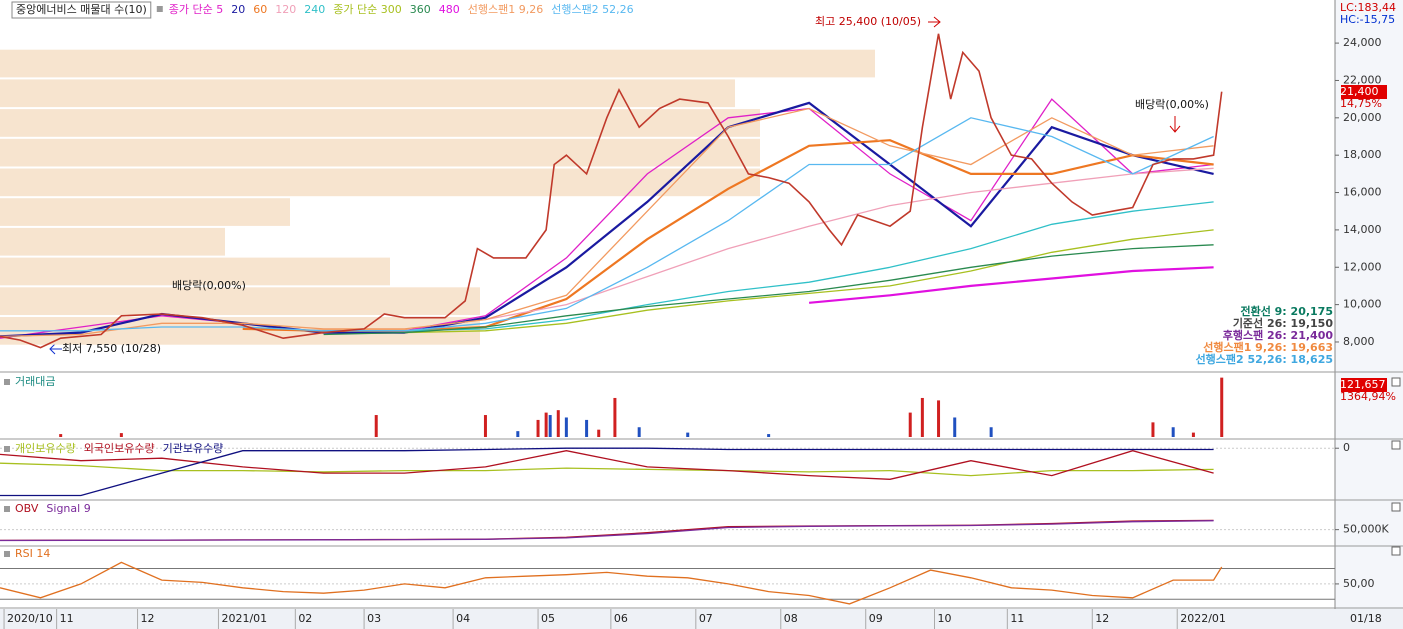 This screenshot has width=1403, height=629. I want to click on x-tick-label: 03, so click(374, 618).